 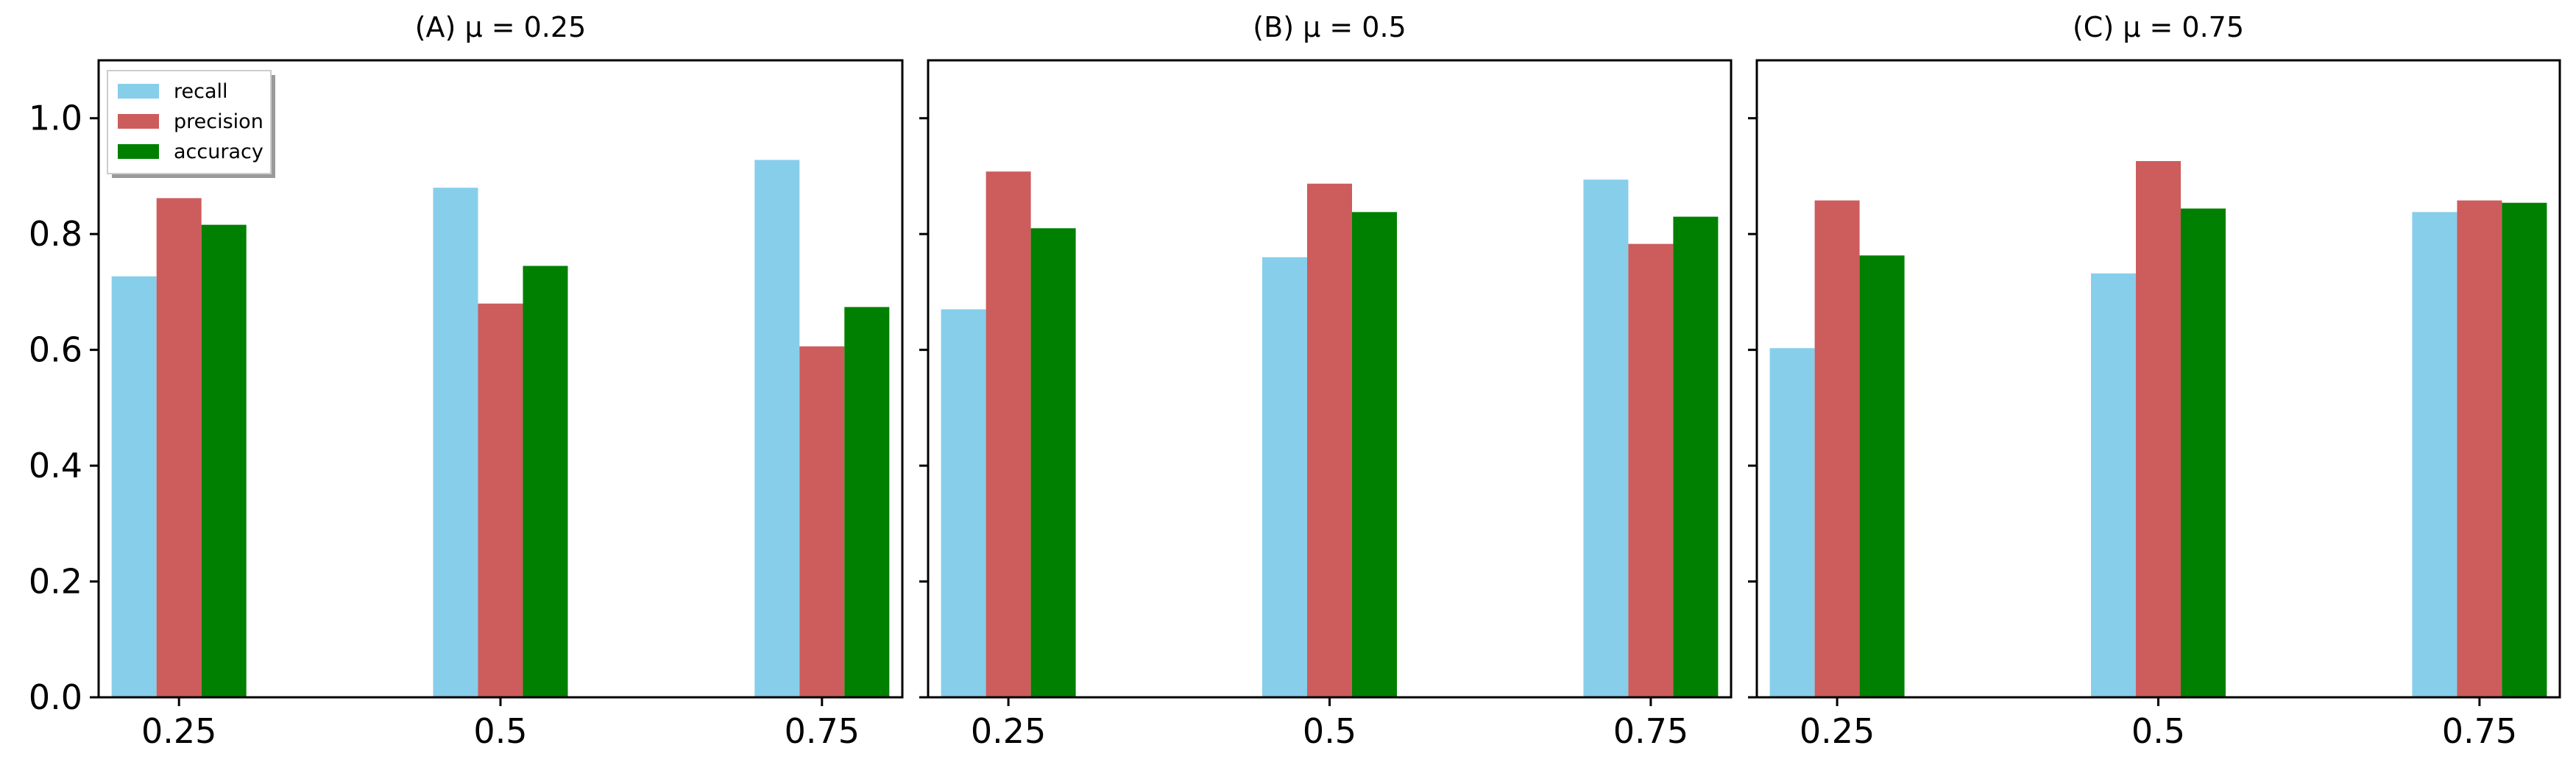 I want to click on y-tick-label: 0.0, so click(x=55, y=697).